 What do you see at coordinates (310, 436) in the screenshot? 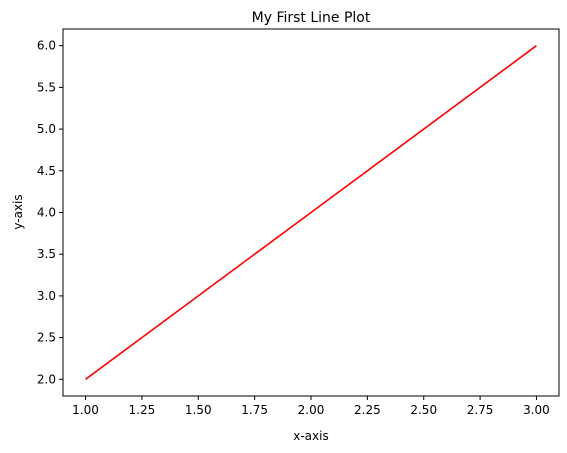
I see `x-axis-label: x-axis` at bounding box center [310, 436].